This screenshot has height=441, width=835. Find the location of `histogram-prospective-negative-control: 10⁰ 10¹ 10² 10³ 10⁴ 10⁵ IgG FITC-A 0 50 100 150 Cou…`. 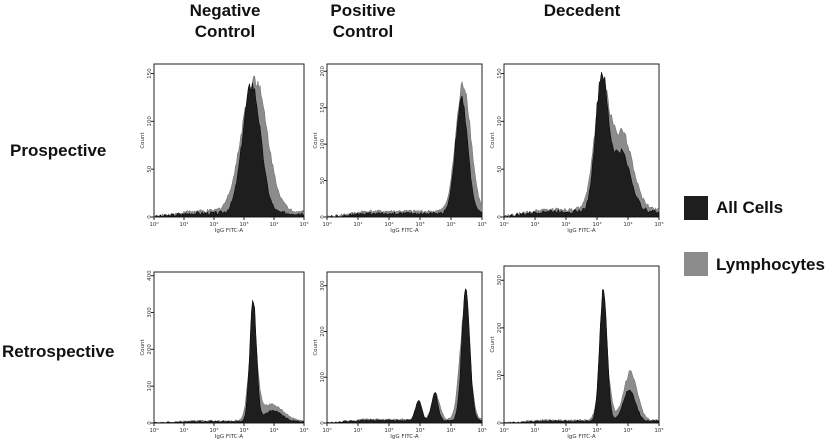

histogram-prospective-negative-control: 10⁰ 10¹ 10² 10³ 10⁴ 10⁵ IgG FITC-A 0 50 100 150 Cou… is located at coordinates (224, 148).